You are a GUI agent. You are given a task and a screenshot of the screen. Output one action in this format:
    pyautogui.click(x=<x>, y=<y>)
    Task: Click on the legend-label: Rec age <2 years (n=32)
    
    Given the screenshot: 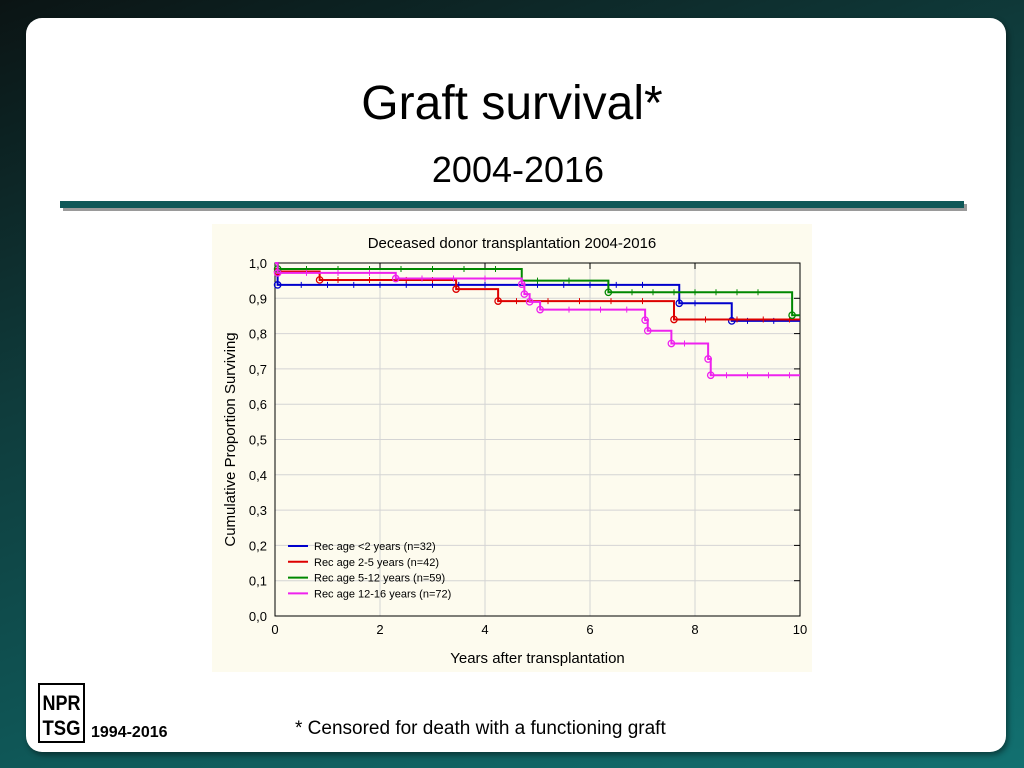 What is the action you would take?
    pyautogui.click(x=375, y=547)
    